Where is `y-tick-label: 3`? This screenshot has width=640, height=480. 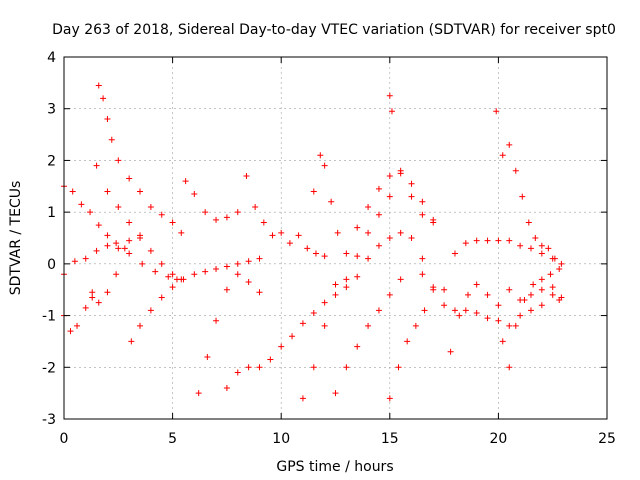 y-tick-label: 3 is located at coordinates (51, 110).